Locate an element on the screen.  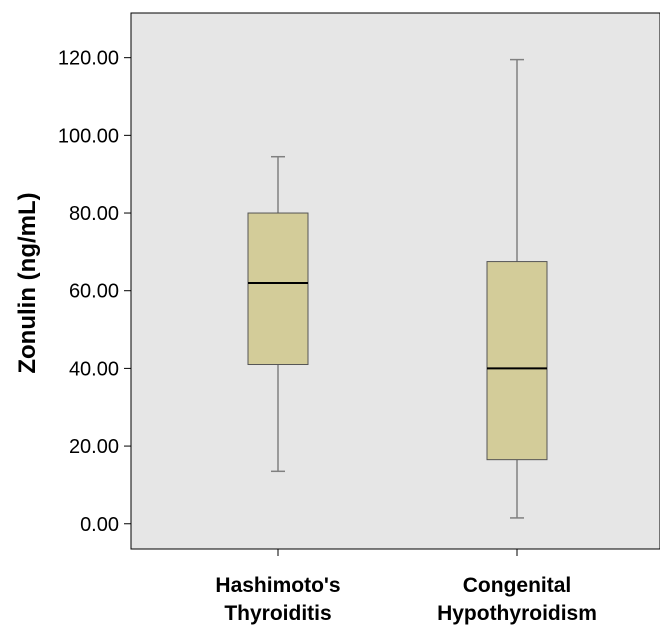
y-tick-label: 100.00 is located at coordinates (88, 136).